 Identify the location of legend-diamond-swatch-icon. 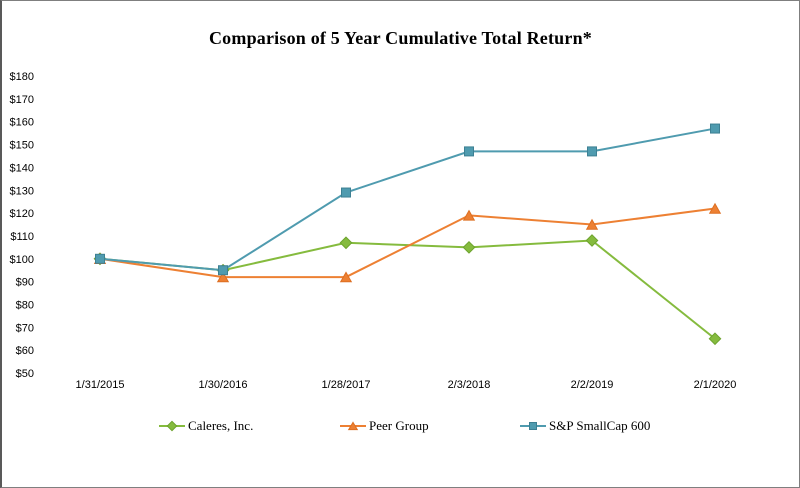
(172, 426).